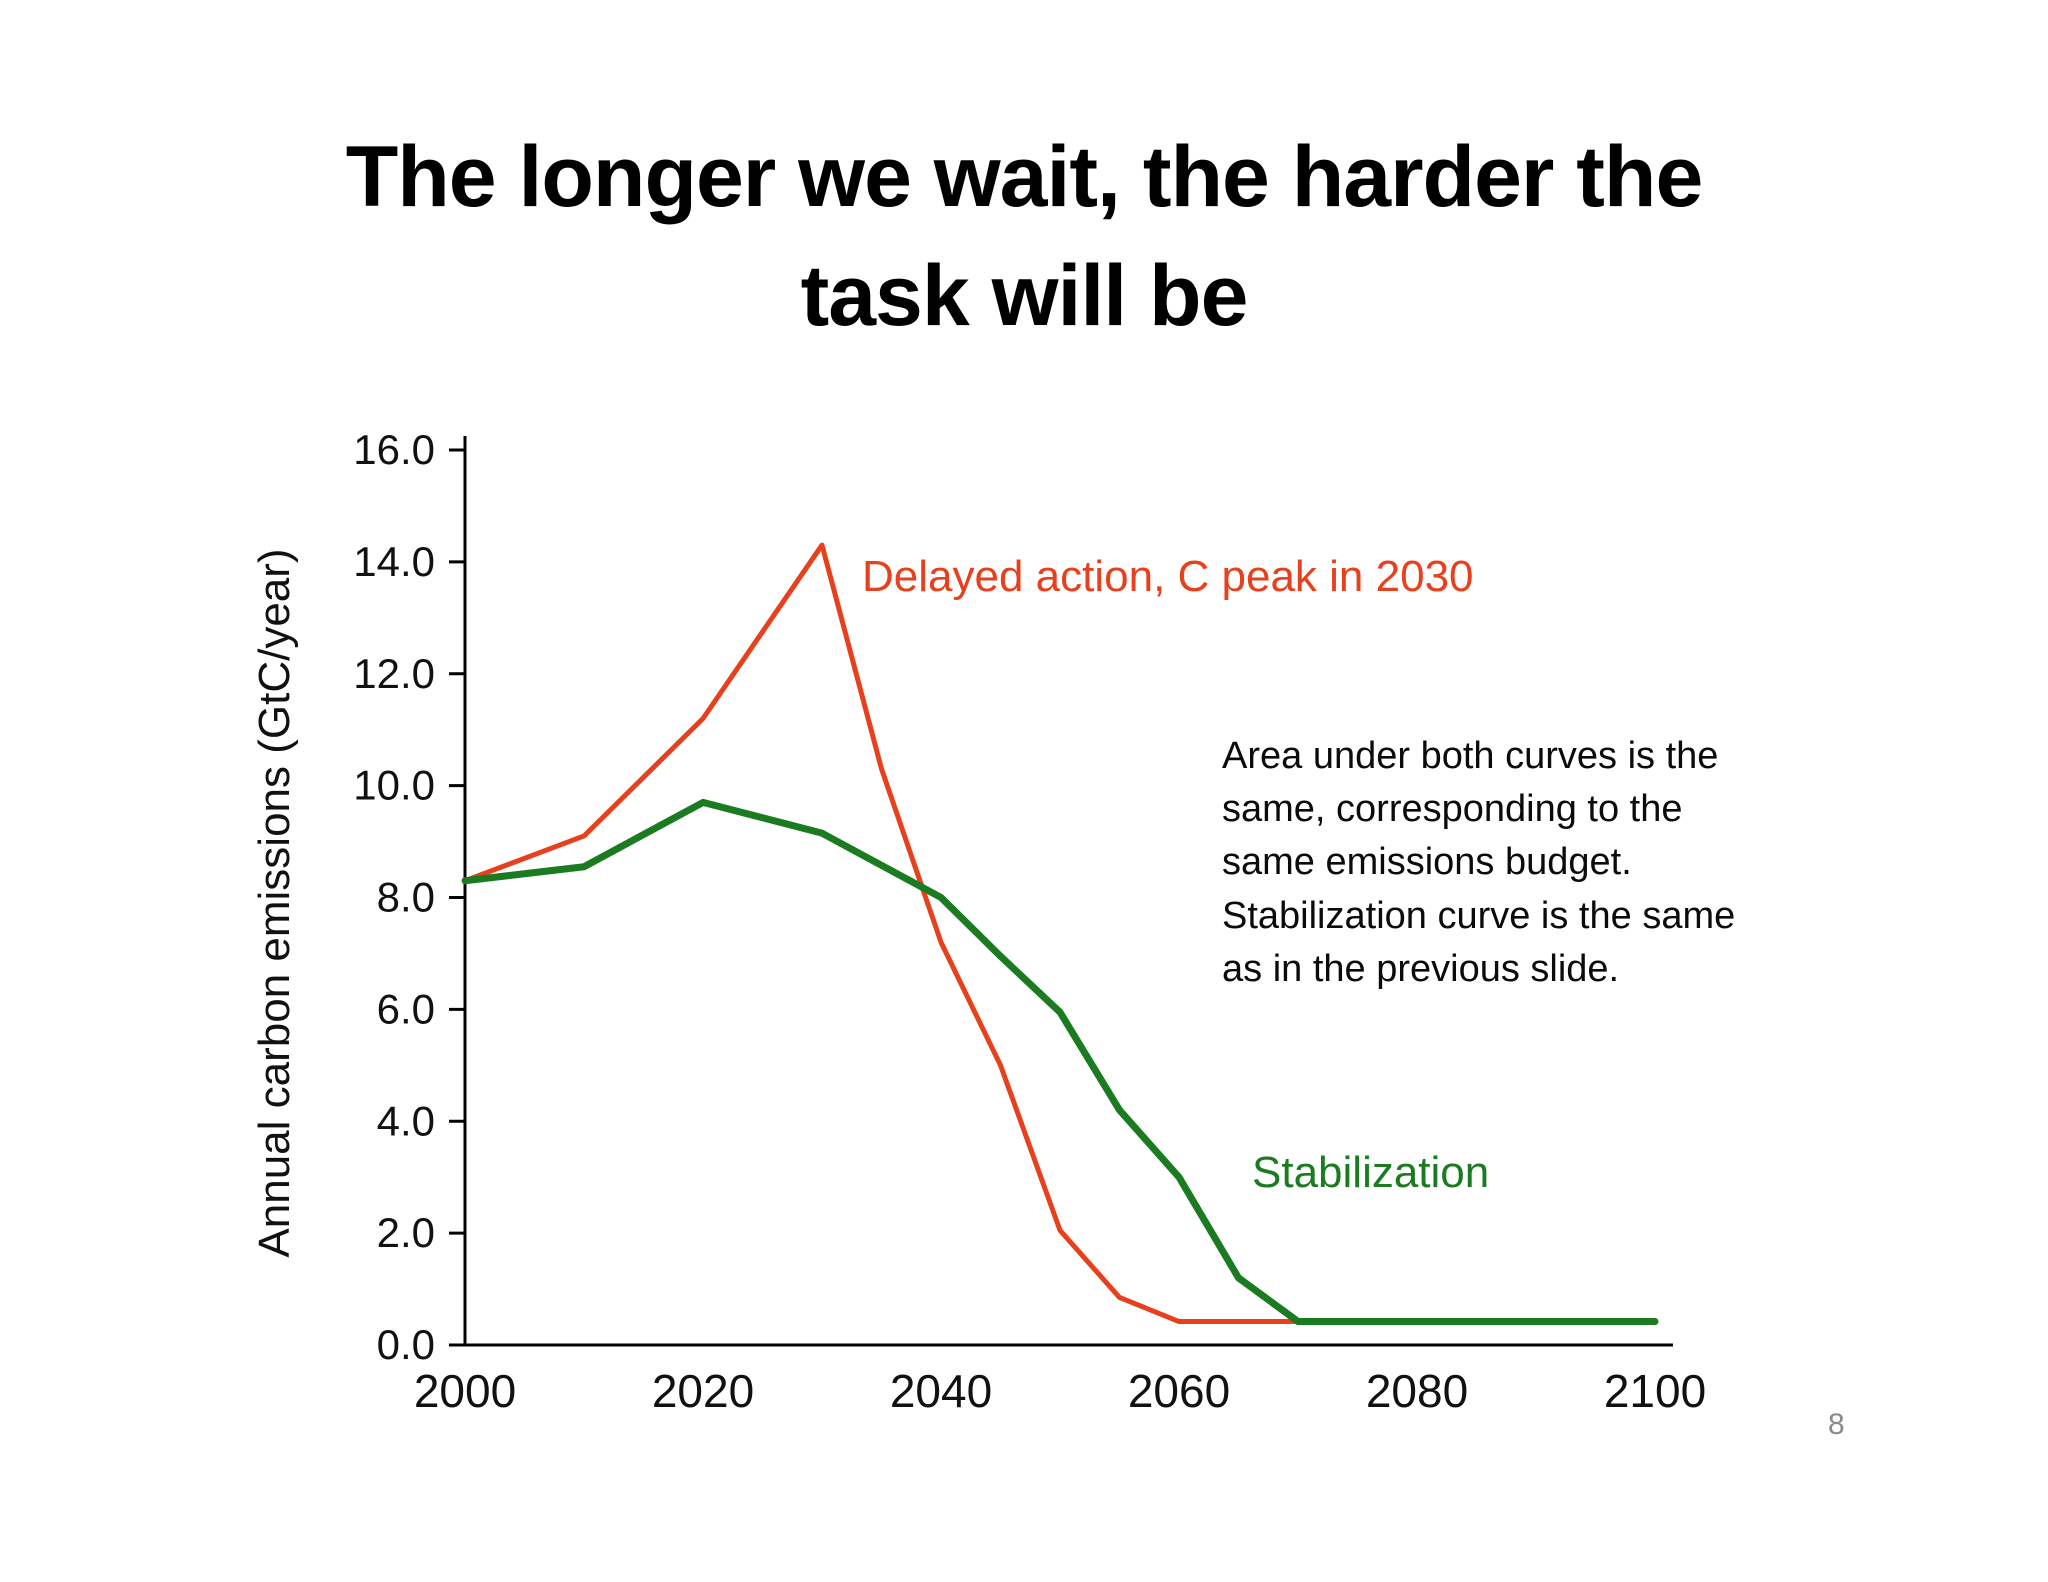 The image size is (2048, 1582). Describe the element at coordinates (406, 1232) in the screenshot. I see `y-tick-label: 2.0` at that location.